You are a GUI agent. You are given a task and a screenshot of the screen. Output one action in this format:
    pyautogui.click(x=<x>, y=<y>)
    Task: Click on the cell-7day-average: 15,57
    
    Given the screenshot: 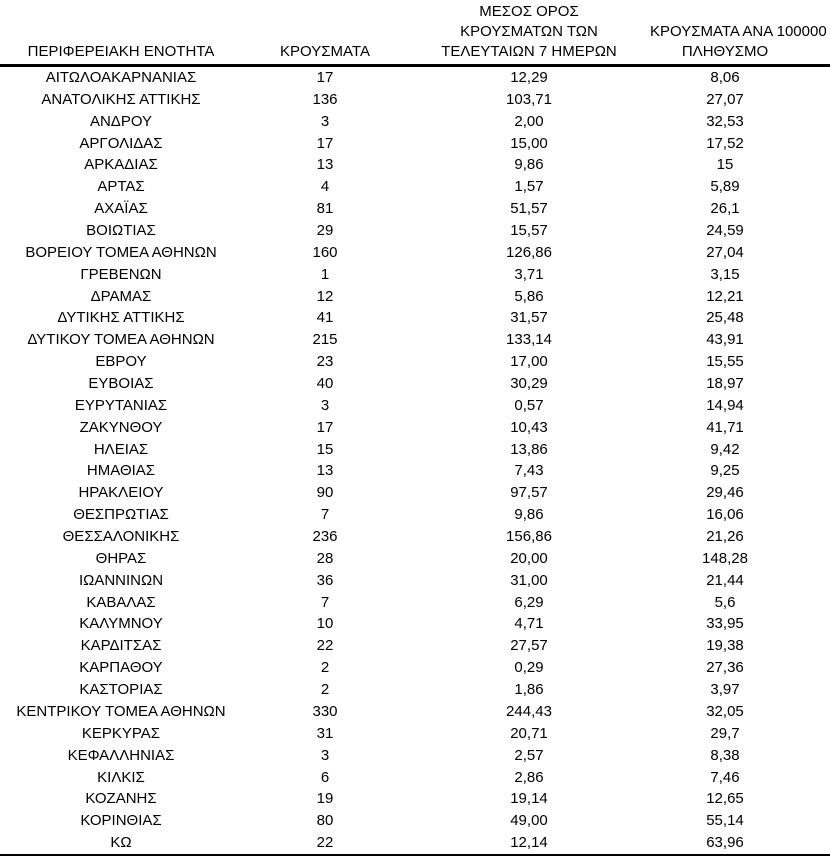 What is the action you would take?
    pyautogui.click(x=529, y=231)
    